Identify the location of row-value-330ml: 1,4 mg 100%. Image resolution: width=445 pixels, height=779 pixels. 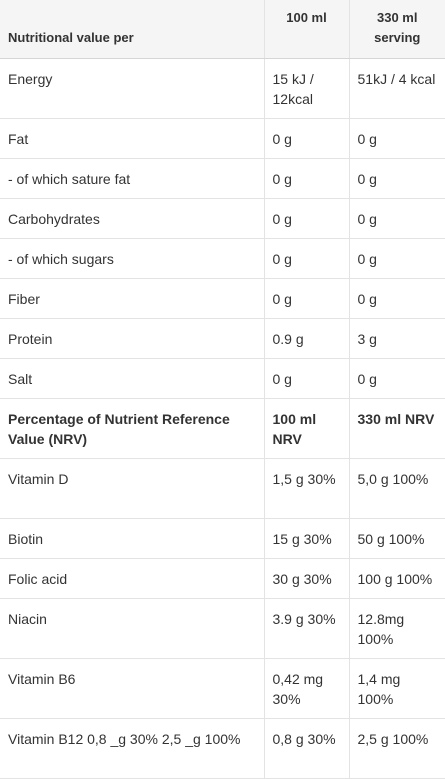
(397, 688).